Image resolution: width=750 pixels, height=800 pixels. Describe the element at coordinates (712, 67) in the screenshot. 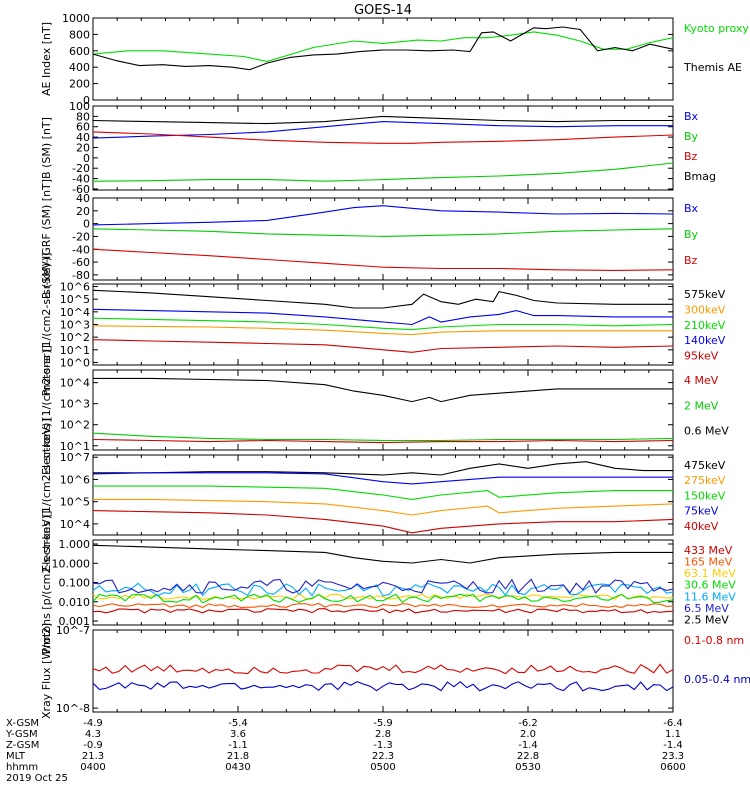

I see `legend-entry: Themis AE` at that location.